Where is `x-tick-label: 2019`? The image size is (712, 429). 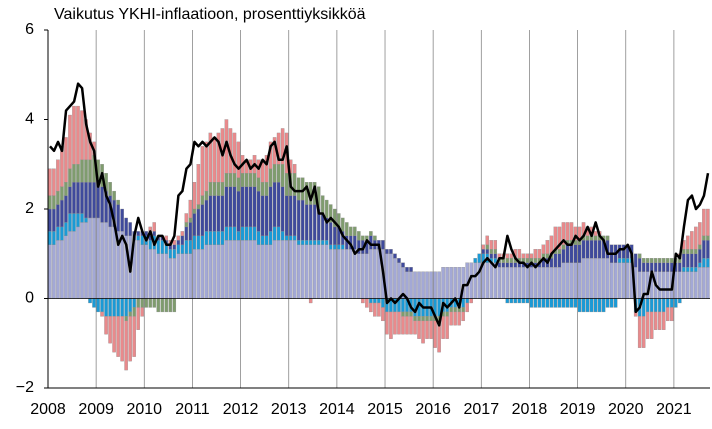 x-tick-label: 2019 is located at coordinates (578, 409).